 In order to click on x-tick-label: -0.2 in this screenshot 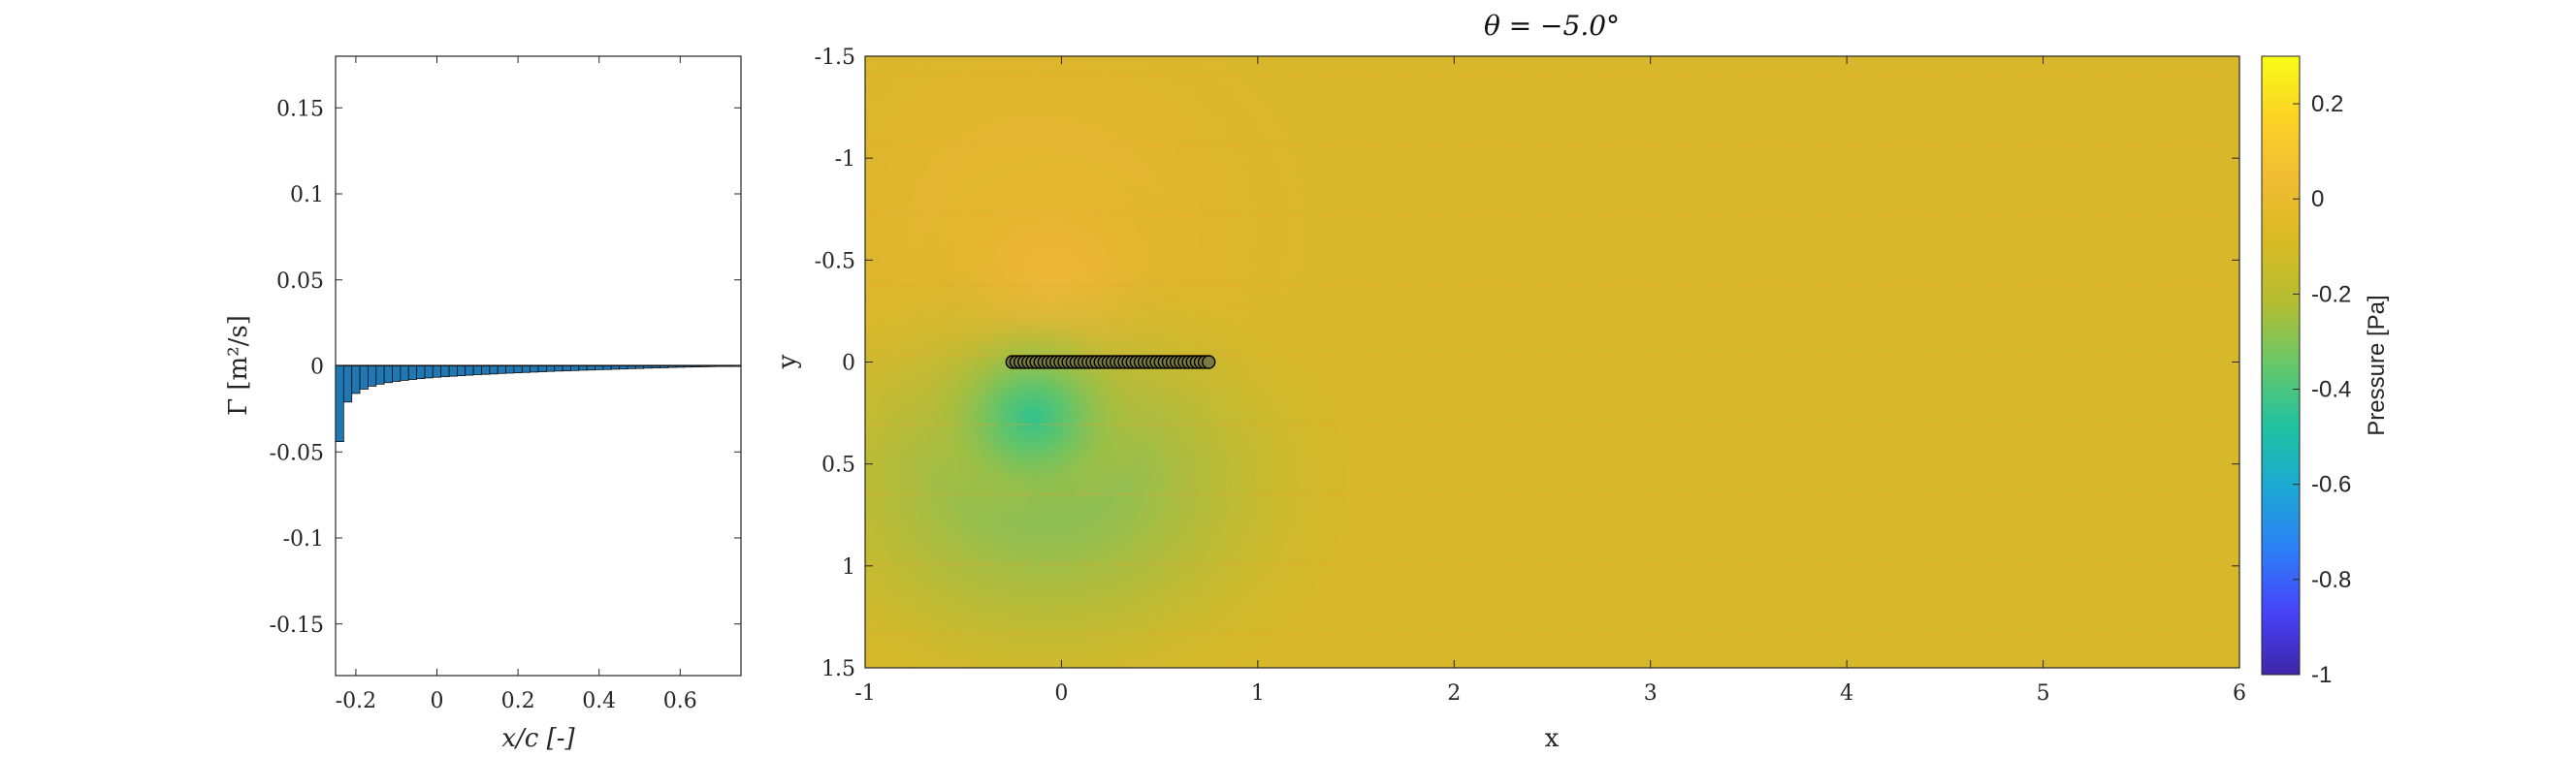, I will do `click(356, 701)`.